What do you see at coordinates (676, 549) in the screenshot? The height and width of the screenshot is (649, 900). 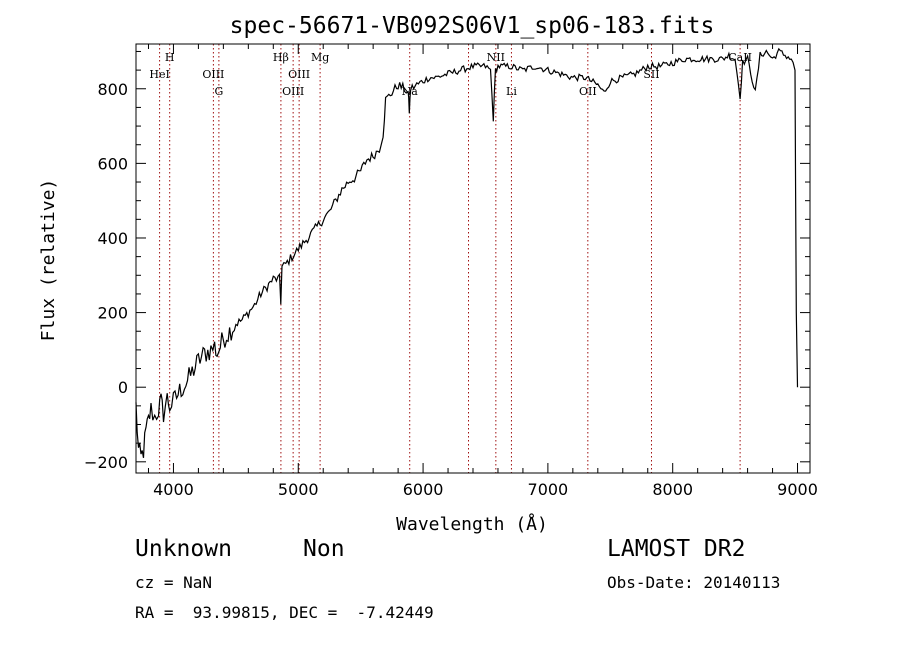 I see `survey-name: LAMOST DR2` at bounding box center [676, 549].